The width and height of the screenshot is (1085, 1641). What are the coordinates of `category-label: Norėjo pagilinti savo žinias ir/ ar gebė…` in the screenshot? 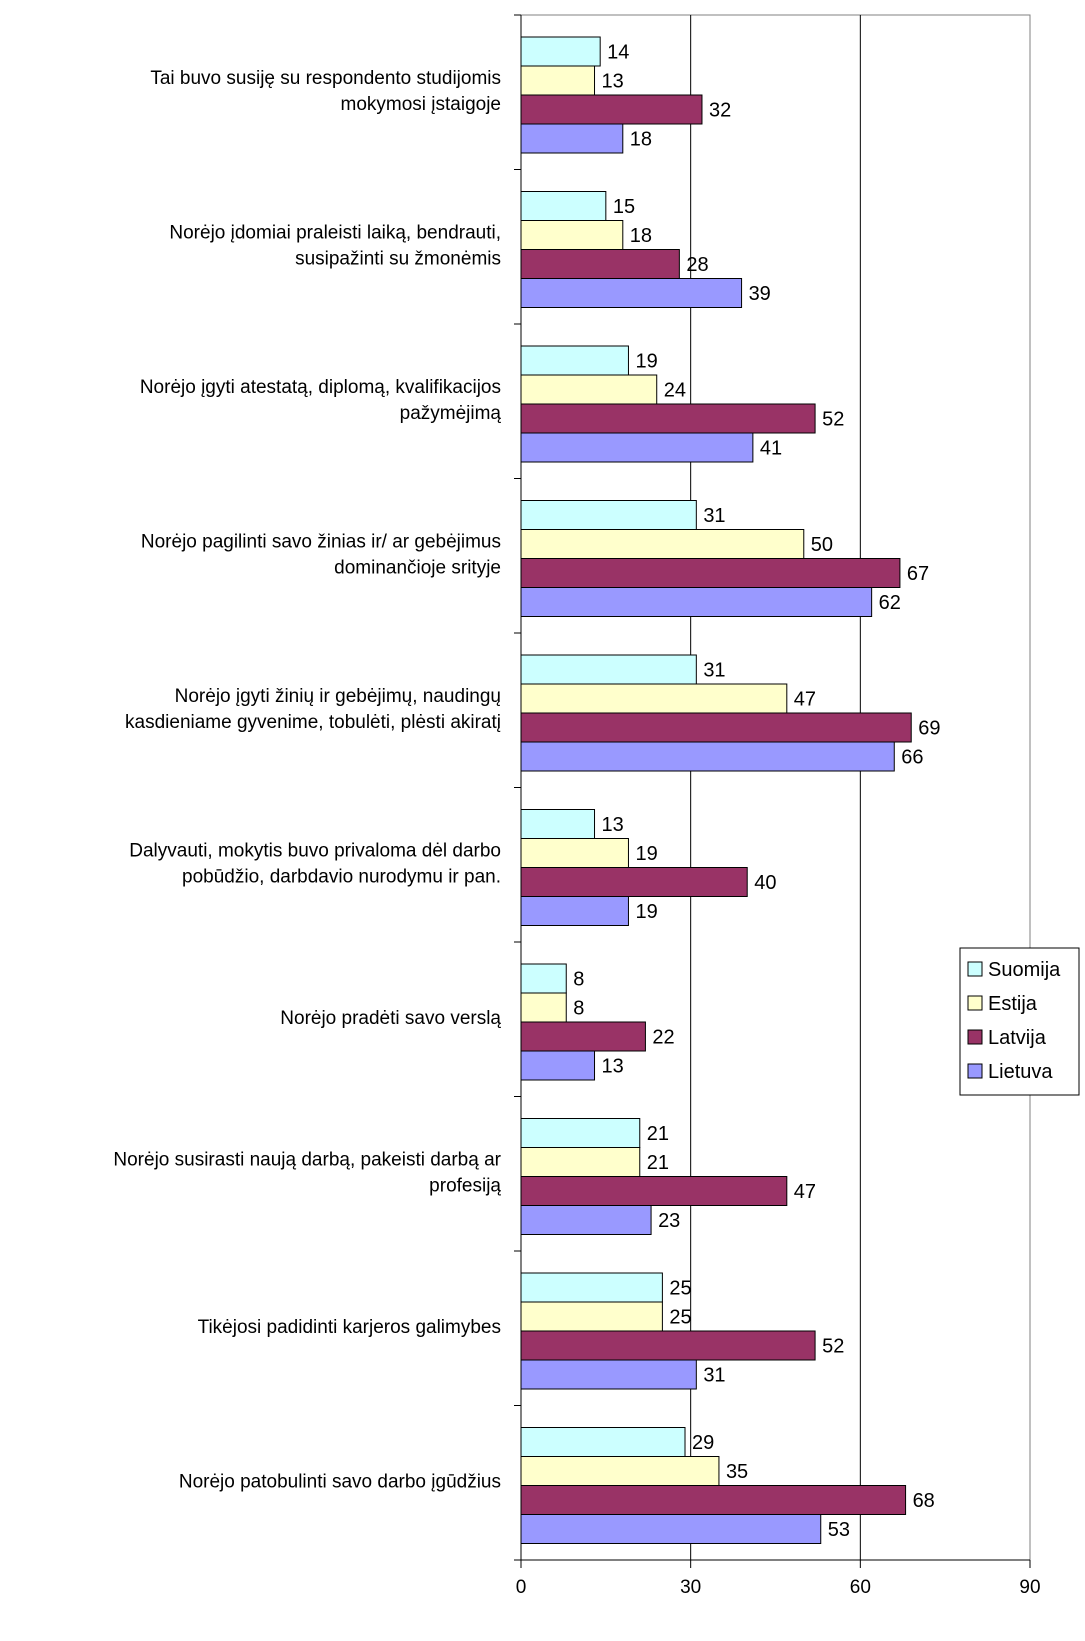 It's located at (321, 542).